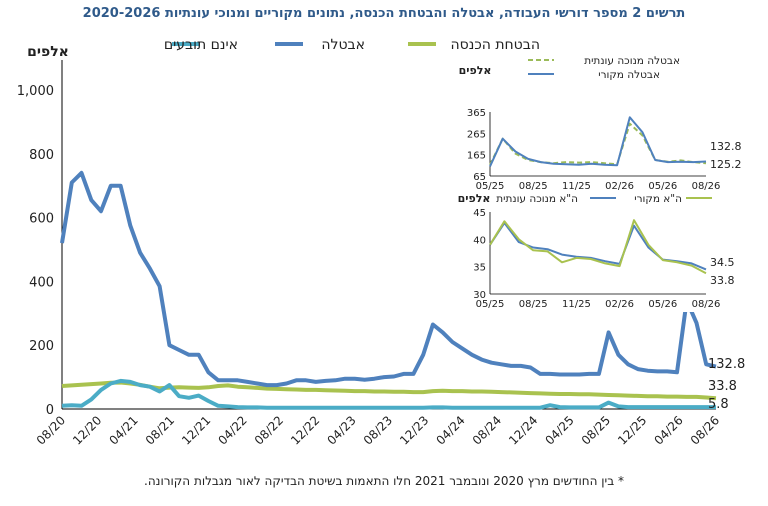 The width and height of the screenshot is (768, 506). I want to click on inset-legend-label: אבטלה מקורי, so click(629, 75).